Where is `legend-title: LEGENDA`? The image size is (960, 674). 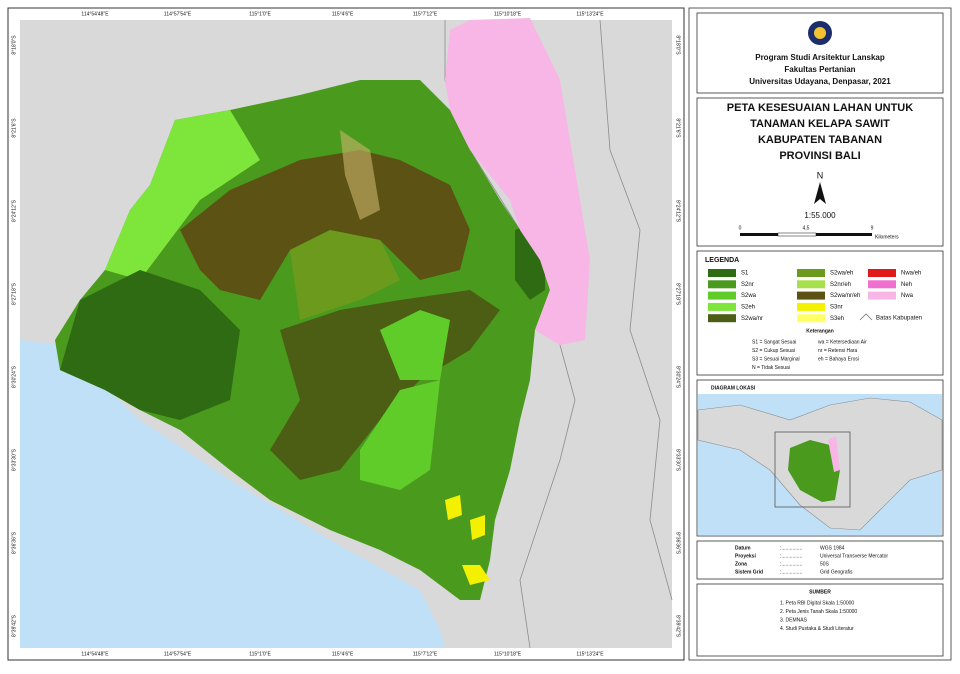 legend-title: LEGENDA is located at coordinates (722, 260).